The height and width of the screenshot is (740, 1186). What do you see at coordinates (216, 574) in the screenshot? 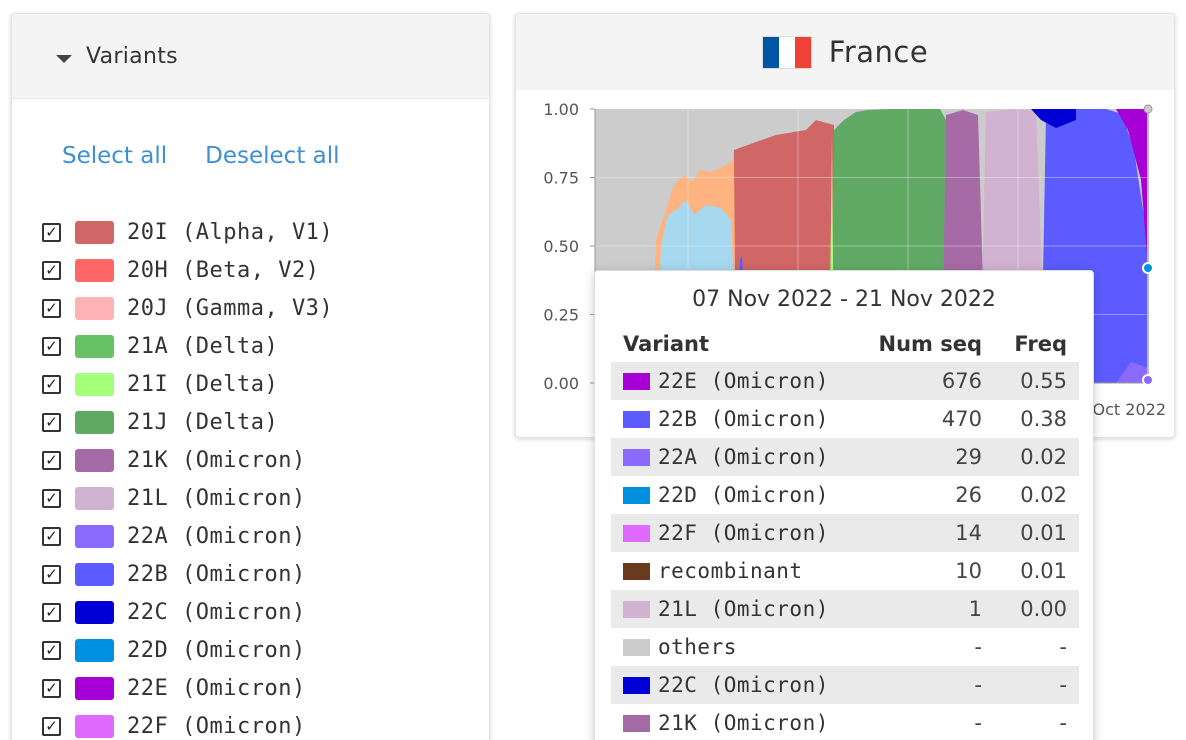
I see `variant-label: 22B (Omicron)` at bounding box center [216, 574].